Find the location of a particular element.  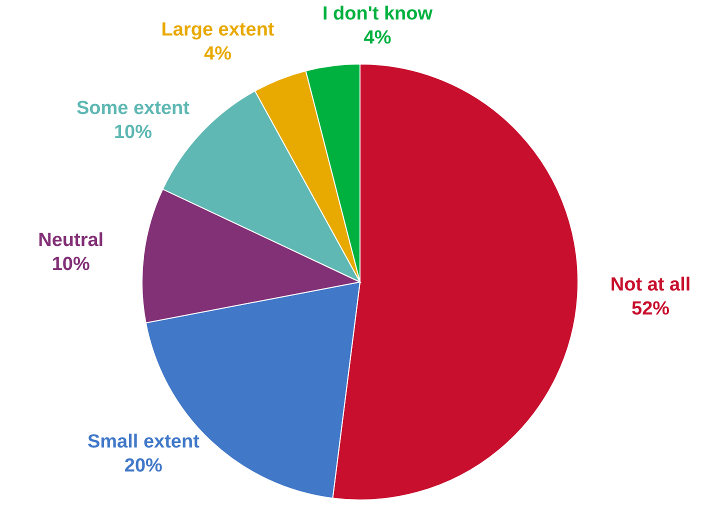

slice-label: Some extent is located at coordinates (133, 108).